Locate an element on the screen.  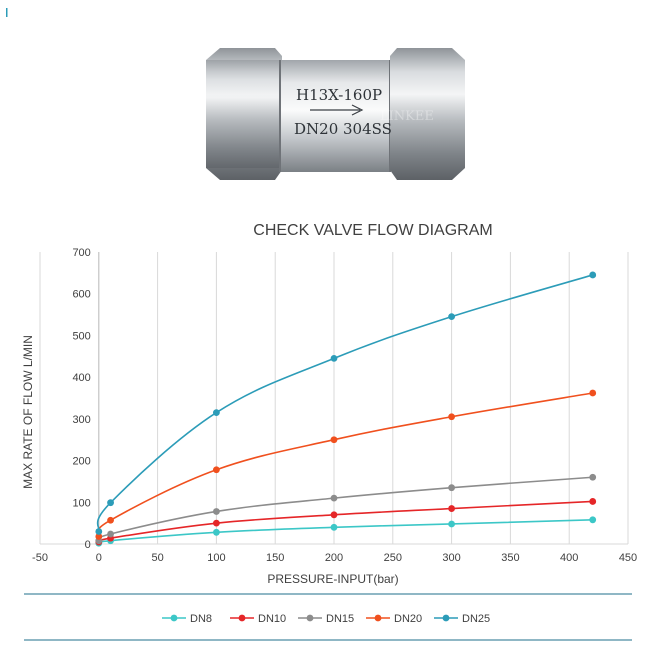
y-tick-label-0: 0 is located at coordinates (88, 545).